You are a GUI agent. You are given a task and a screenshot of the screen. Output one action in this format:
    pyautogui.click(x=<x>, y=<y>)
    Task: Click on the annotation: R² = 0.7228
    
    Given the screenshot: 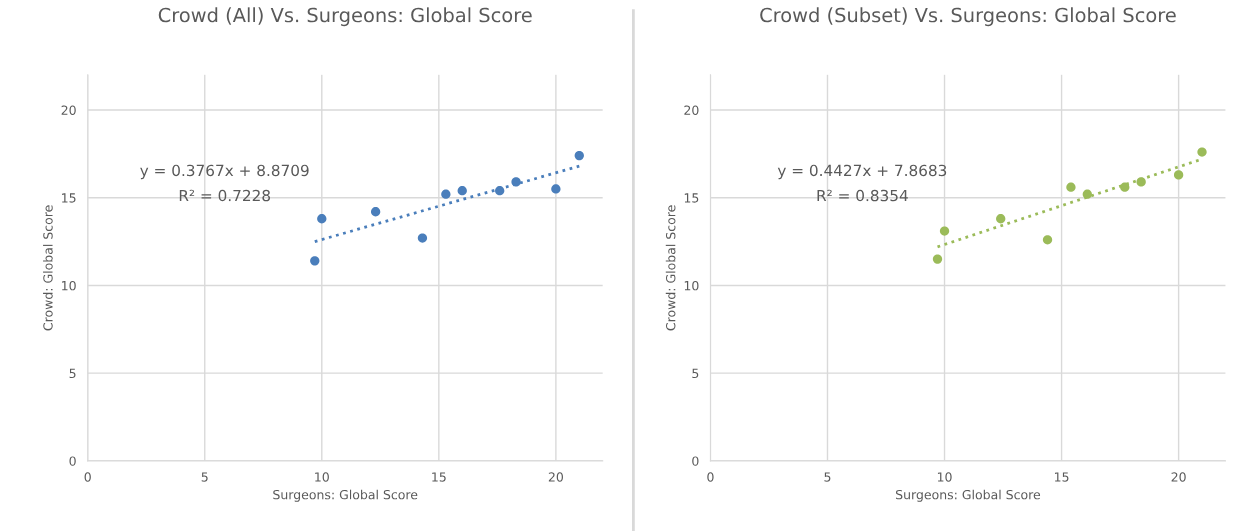 What is the action you would take?
    pyautogui.click(x=225, y=195)
    